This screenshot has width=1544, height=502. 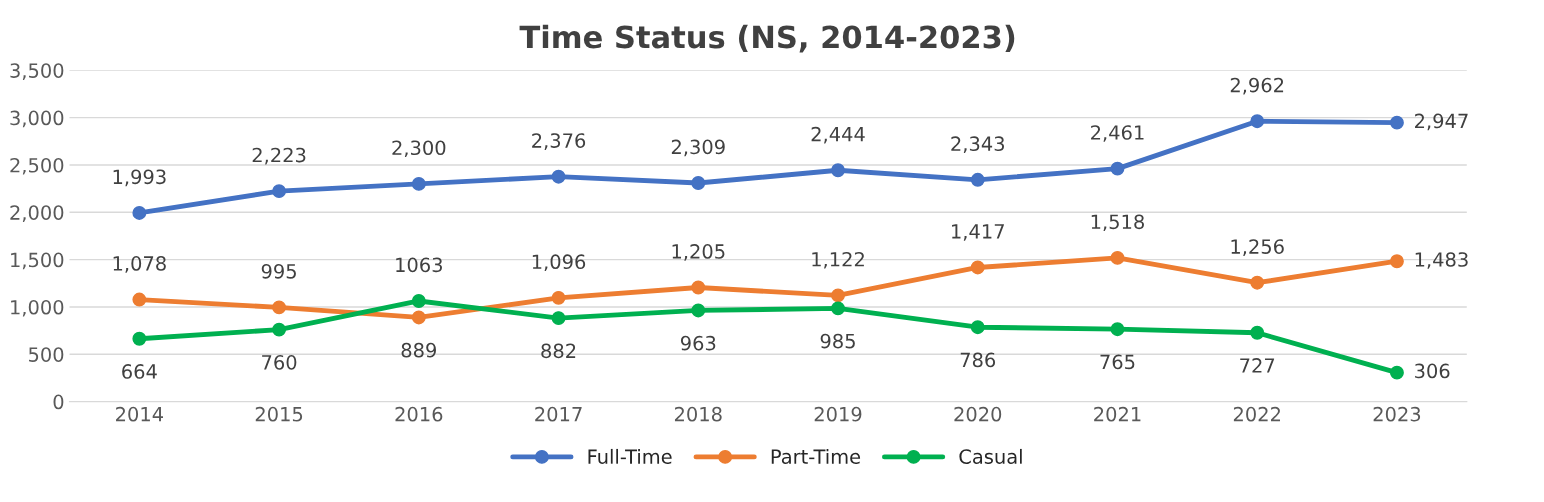 What do you see at coordinates (630, 456) in the screenshot?
I see `legend-label: Full-Time` at bounding box center [630, 456].